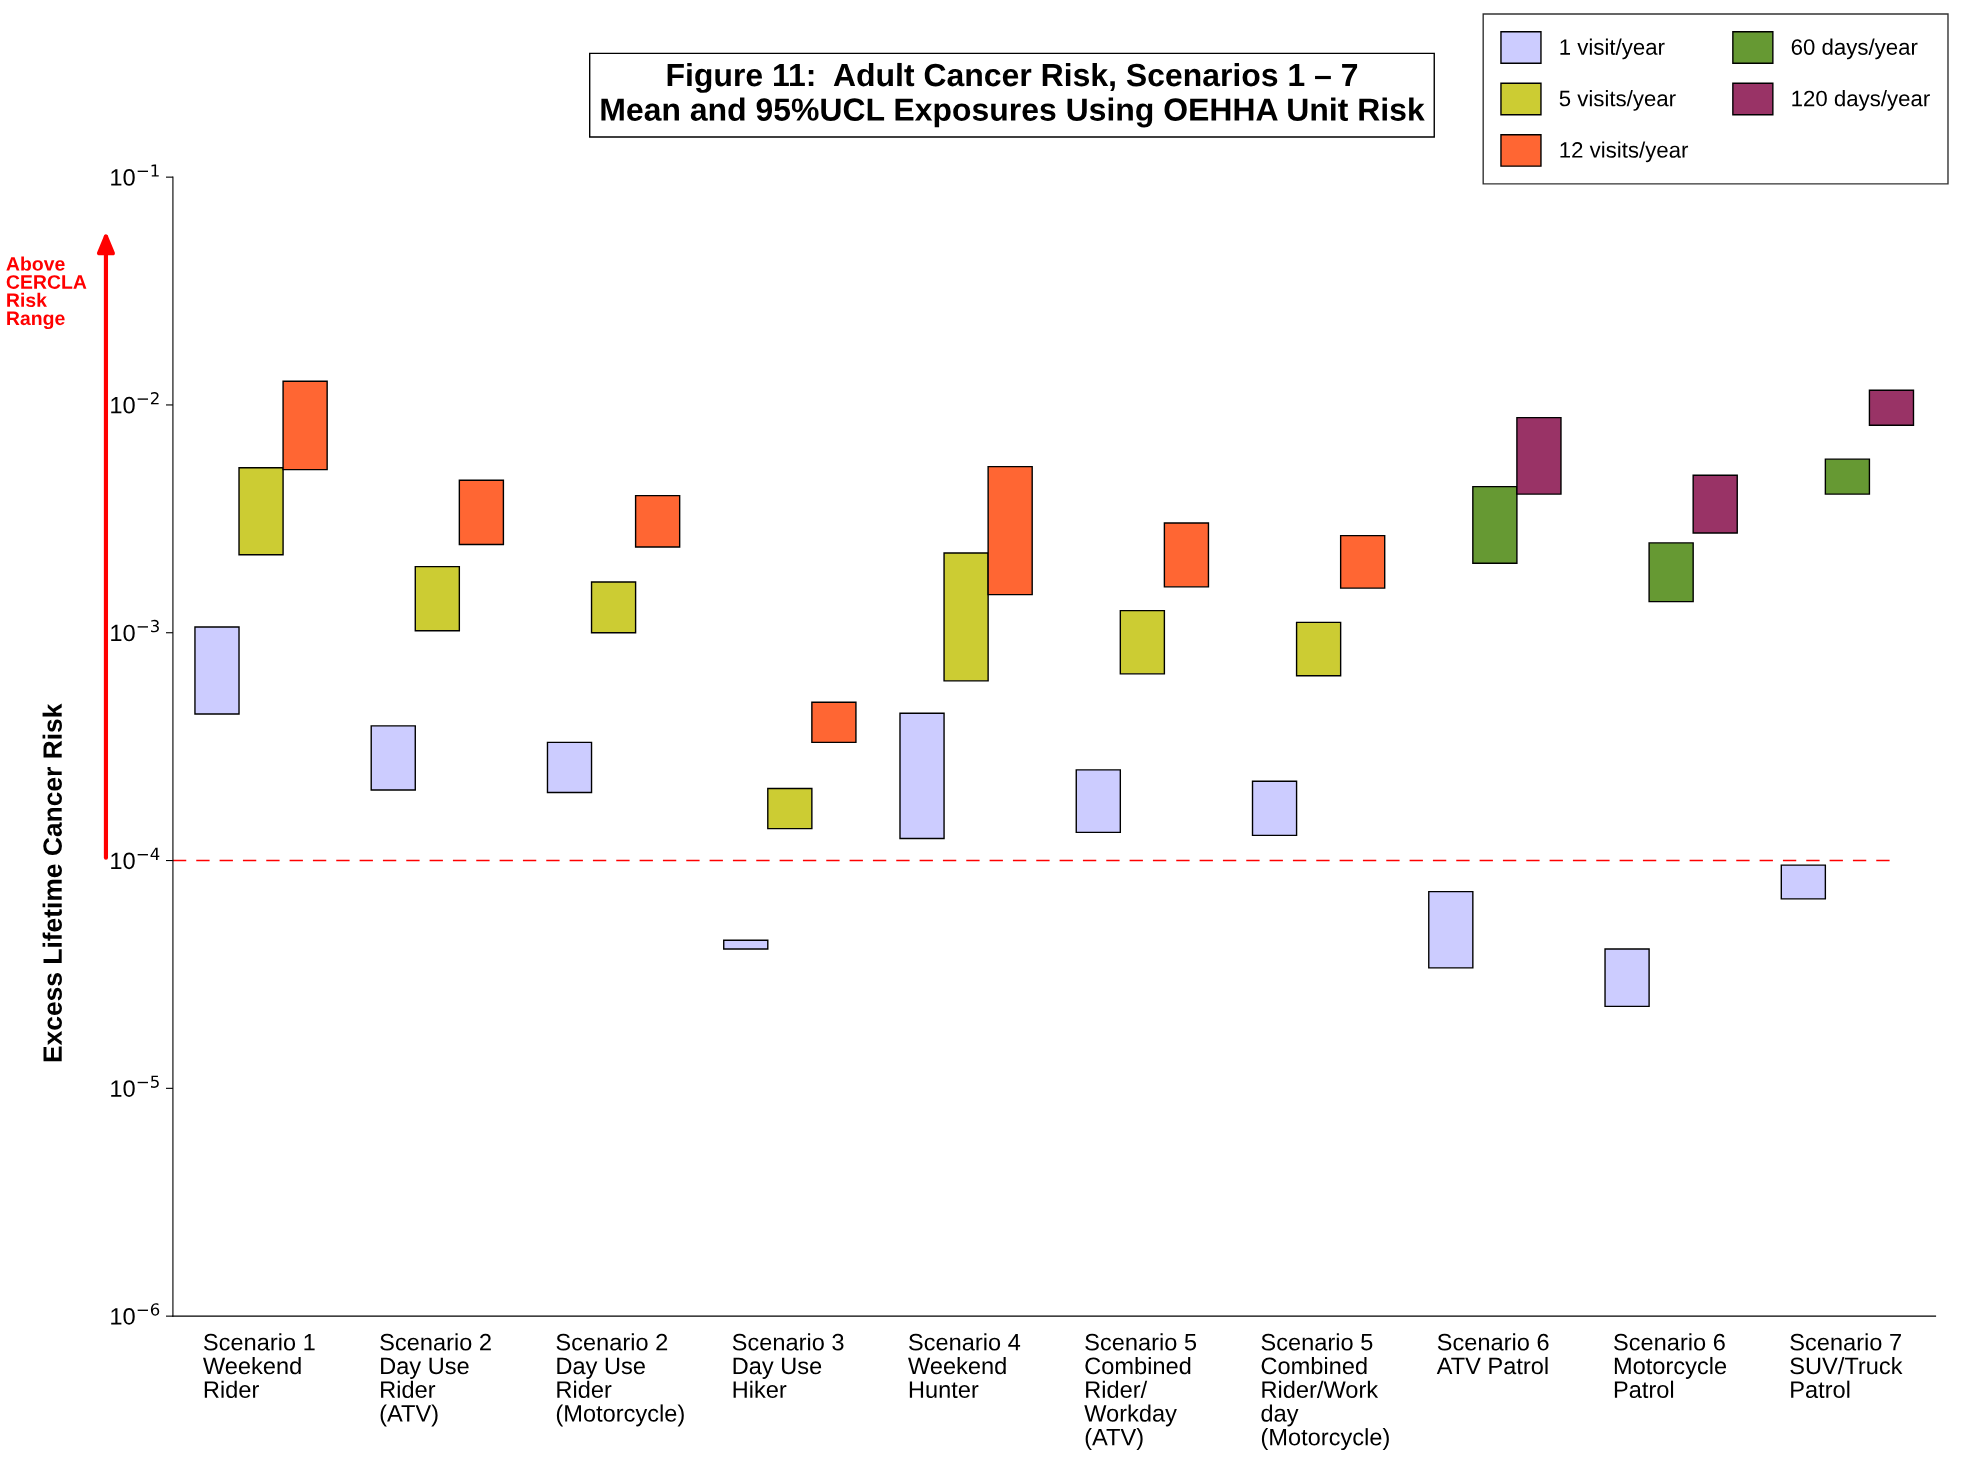 This screenshot has height=1464, width=1965. I want to click on x-tick-label: Scenario 2 Day Use Rider (Motorcycle), so click(620, 1380).